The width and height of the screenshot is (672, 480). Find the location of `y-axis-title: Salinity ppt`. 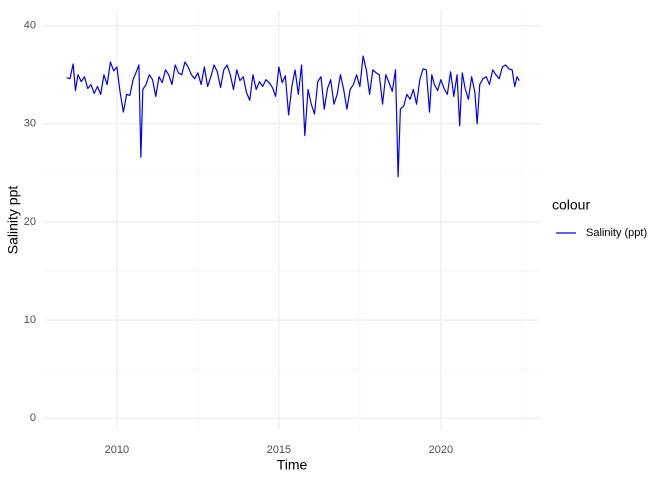

y-axis-title: Salinity ppt is located at coordinates (13, 220).